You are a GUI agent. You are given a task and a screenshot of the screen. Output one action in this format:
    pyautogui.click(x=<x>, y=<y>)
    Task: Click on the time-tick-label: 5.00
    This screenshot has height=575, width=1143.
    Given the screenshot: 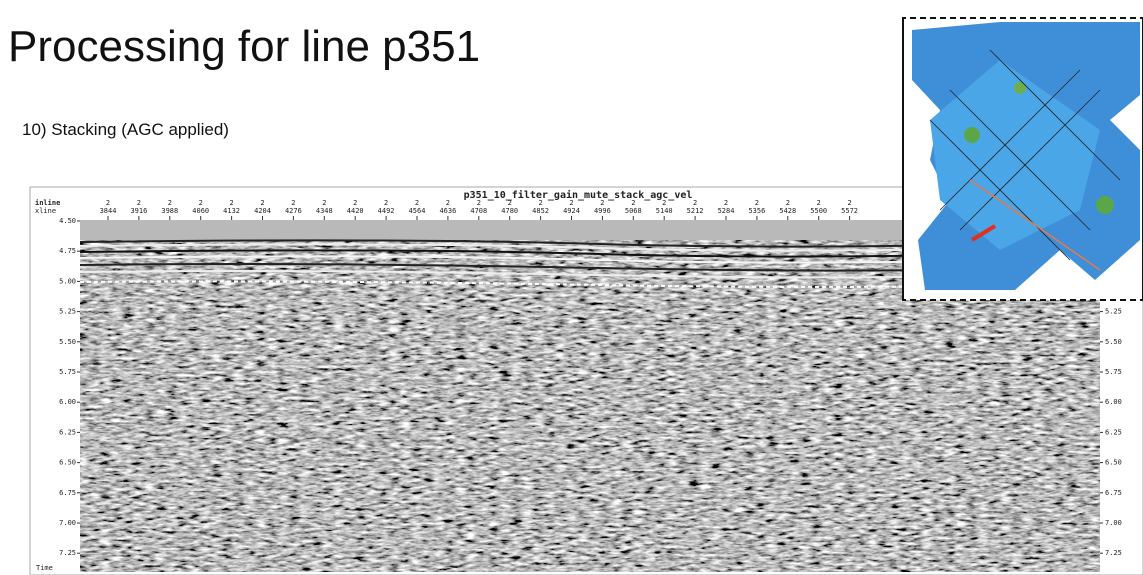 What is the action you would take?
    pyautogui.click(x=67, y=281)
    